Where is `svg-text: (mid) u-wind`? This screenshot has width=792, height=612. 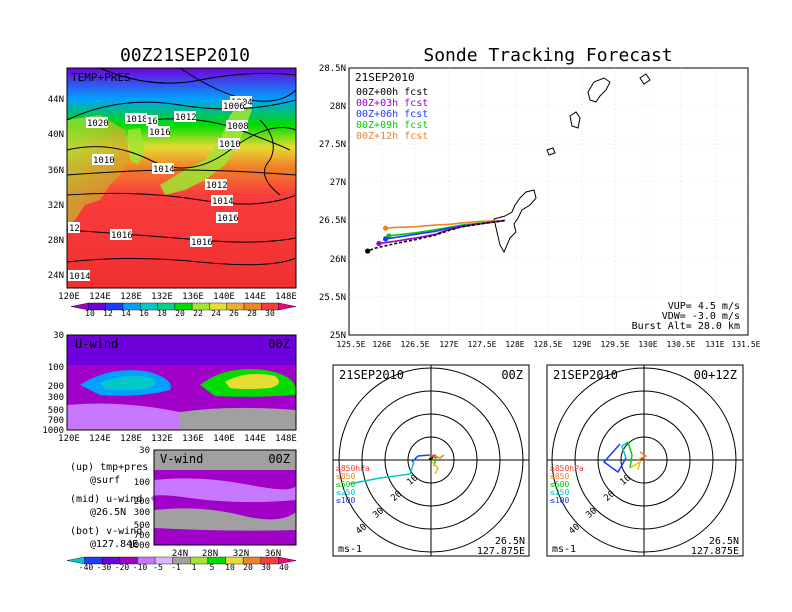 svg-text: (mid) u-wind is located at coordinates (106, 499).